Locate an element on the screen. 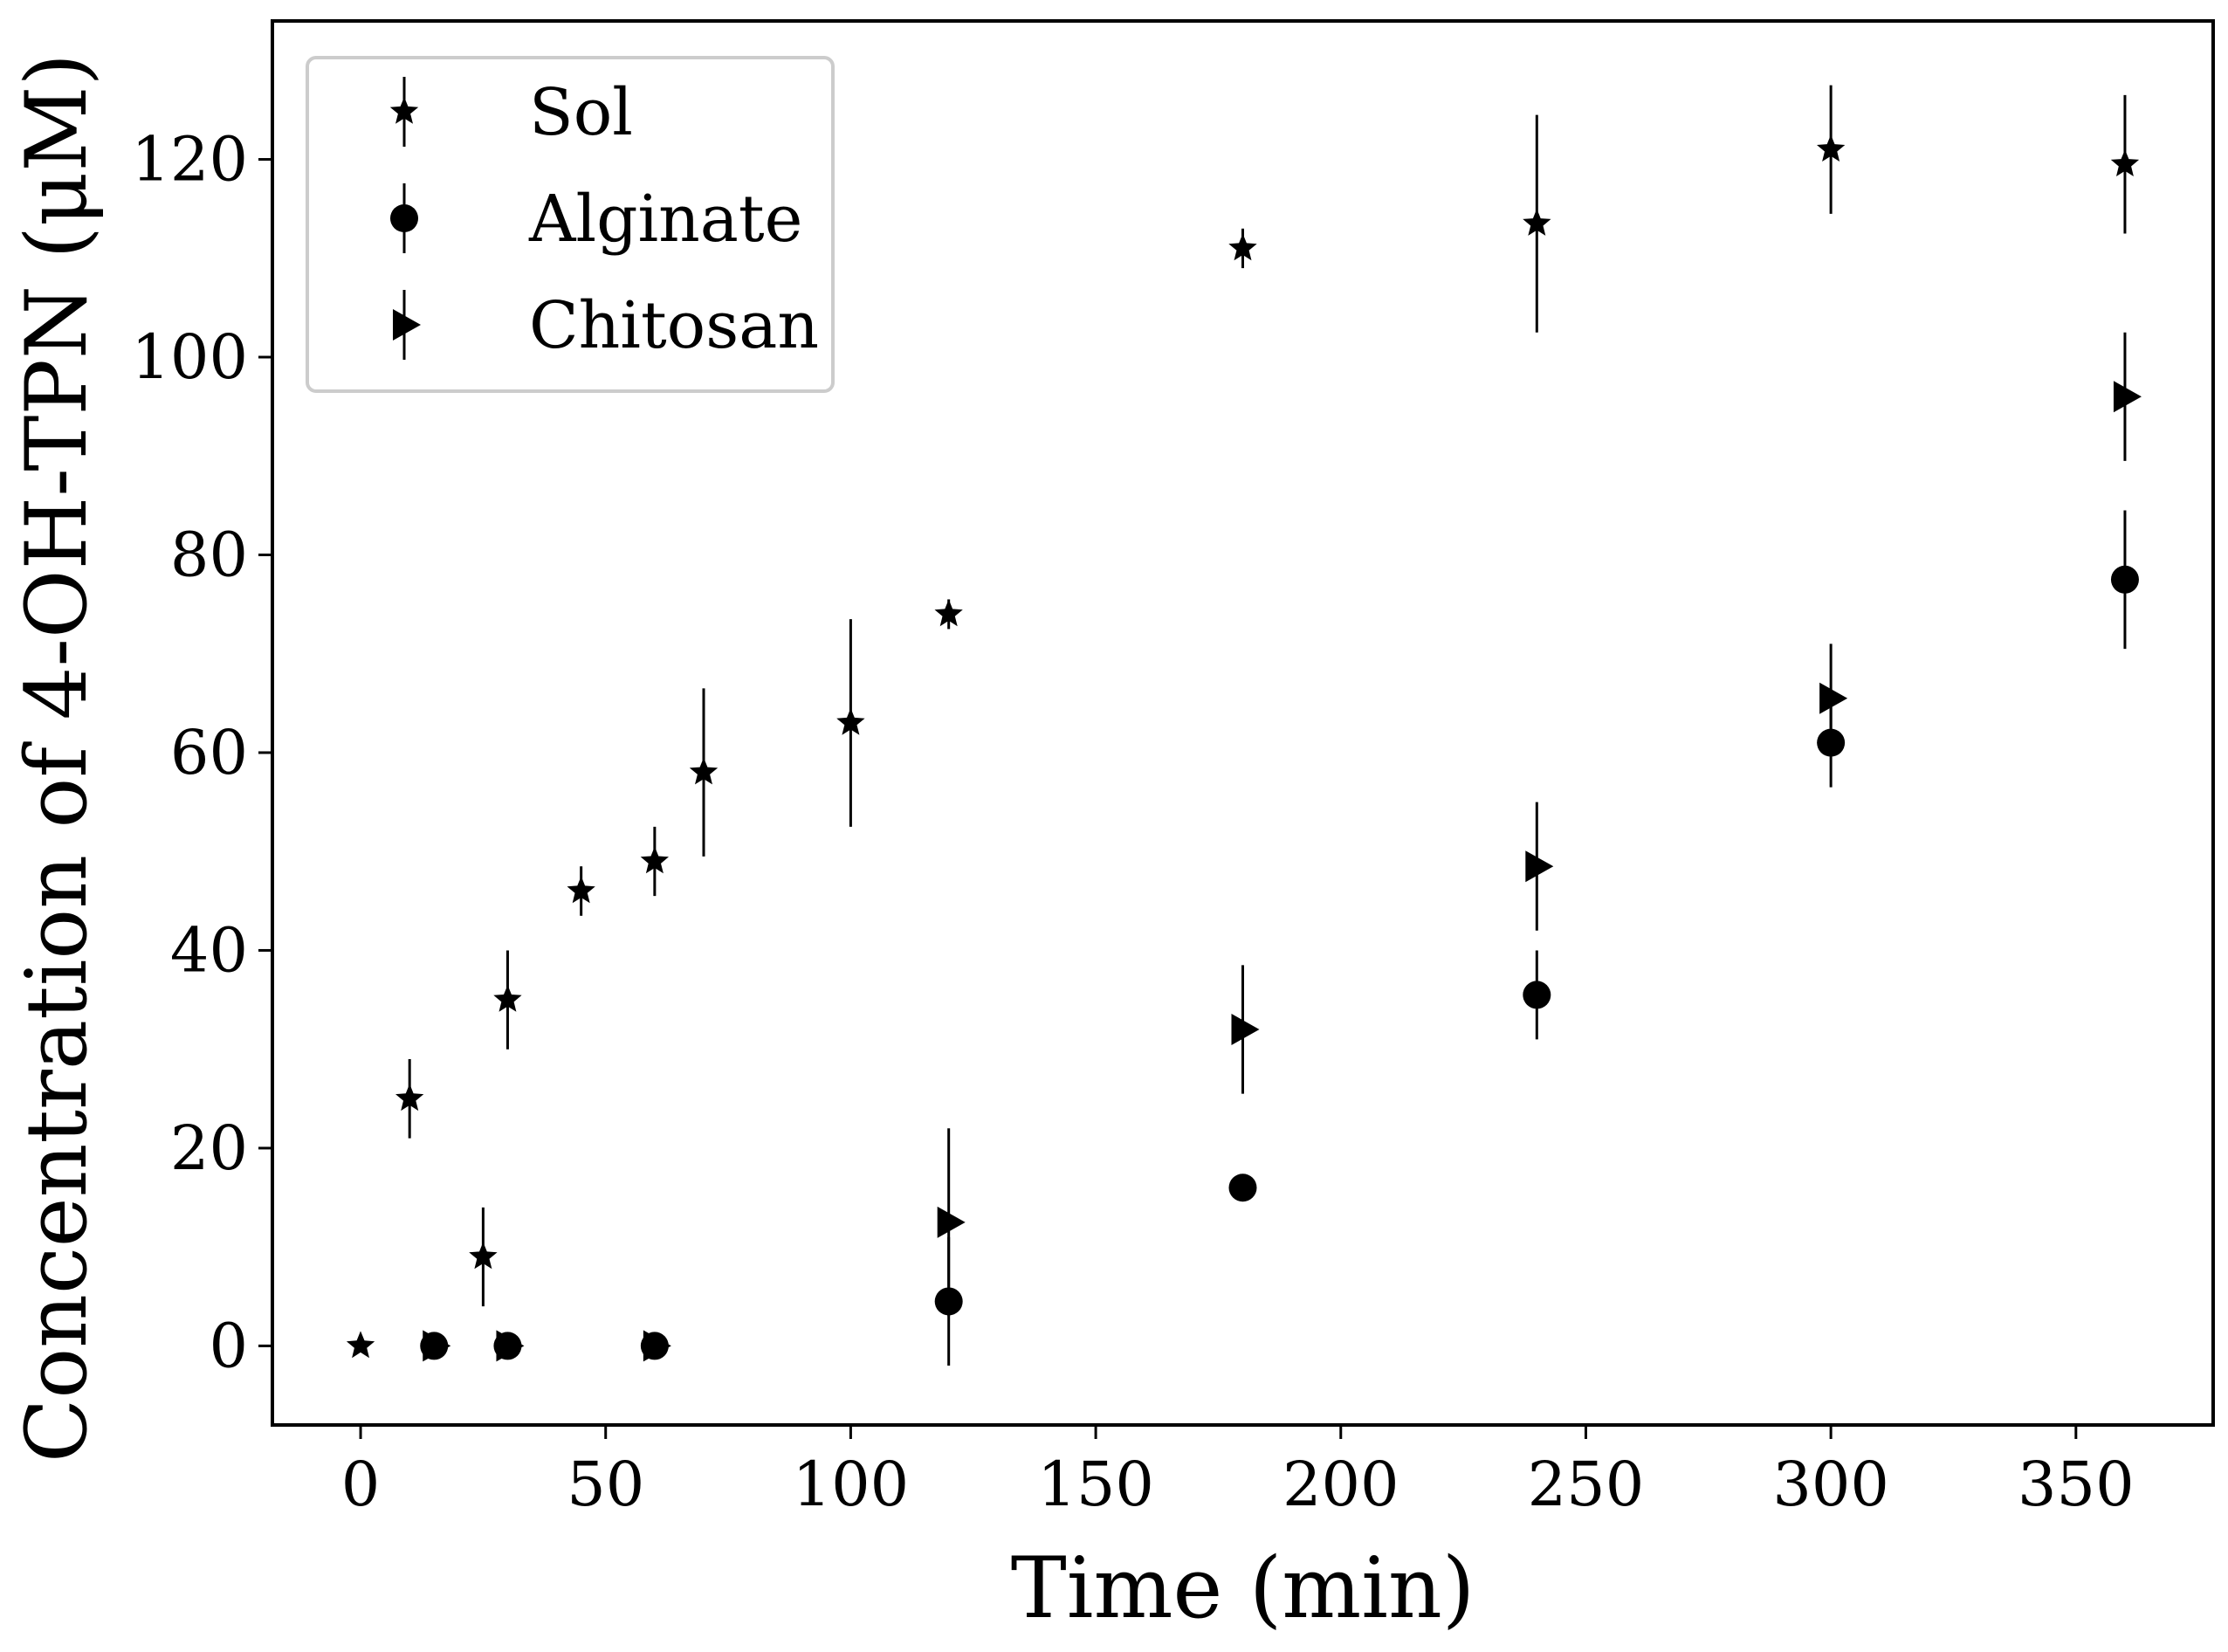 This screenshot has height=1652, width=2228. x-tick-label: 250 is located at coordinates (1586, 1484).